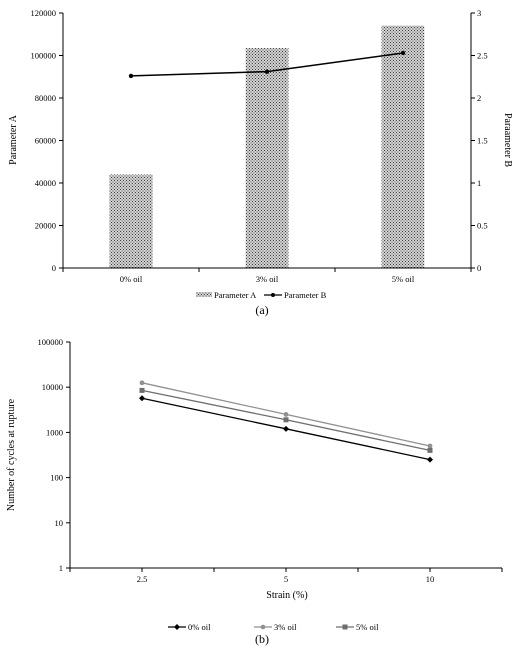 This screenshot has width=513, height=649. I want to click on chart-b-y-ticks: 1 10 100 1000 10000 100000, so click(54, 455).